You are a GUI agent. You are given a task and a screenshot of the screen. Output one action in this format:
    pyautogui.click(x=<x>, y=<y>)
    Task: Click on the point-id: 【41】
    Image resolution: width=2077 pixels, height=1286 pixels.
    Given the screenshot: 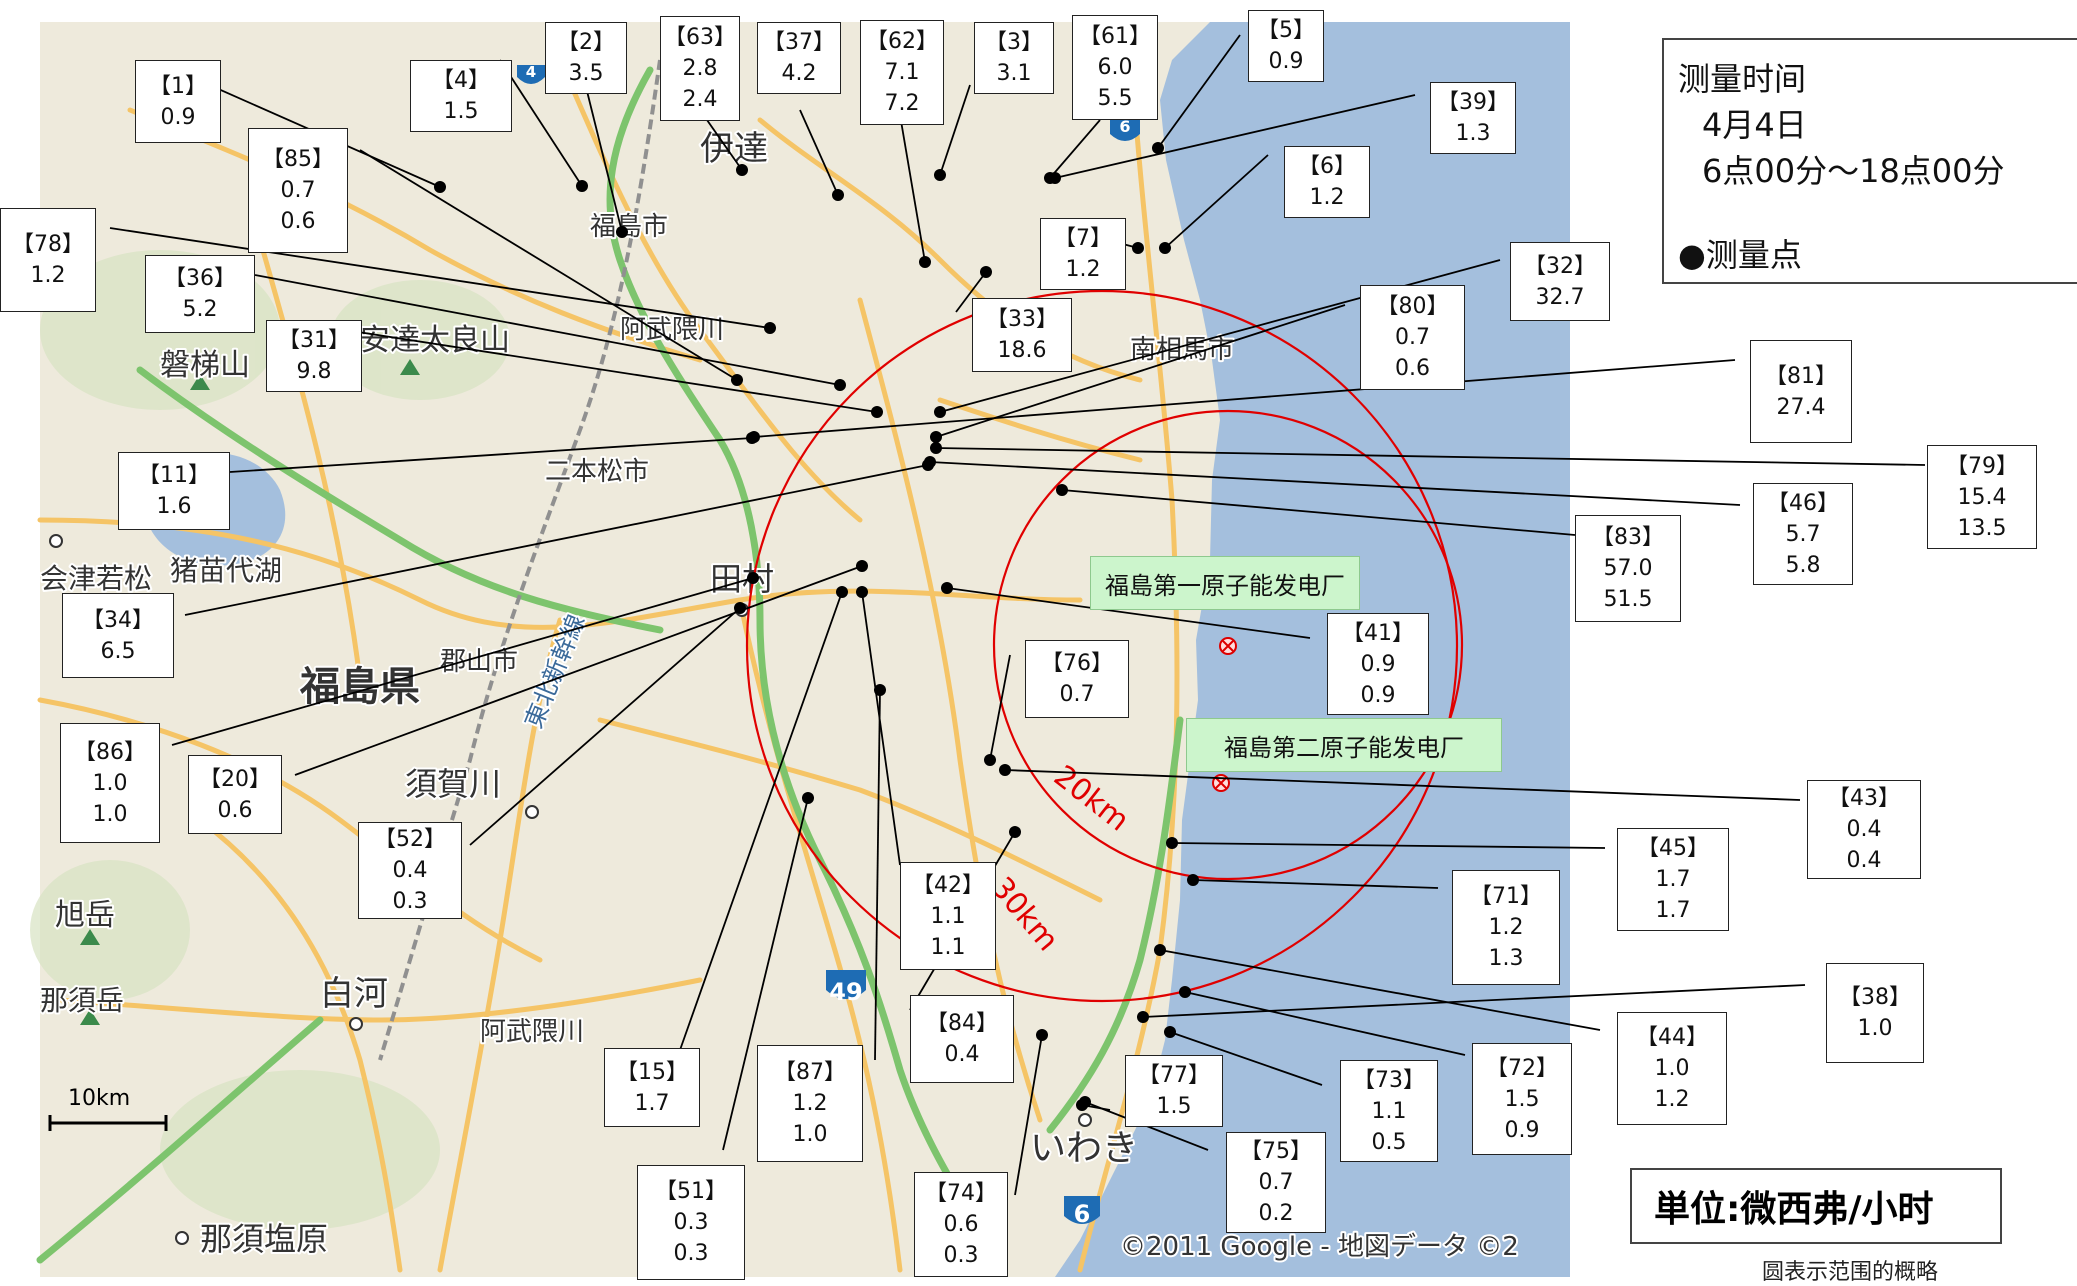 What is the action you would take?
    pyautogui.click(x=1378, y=633)
    